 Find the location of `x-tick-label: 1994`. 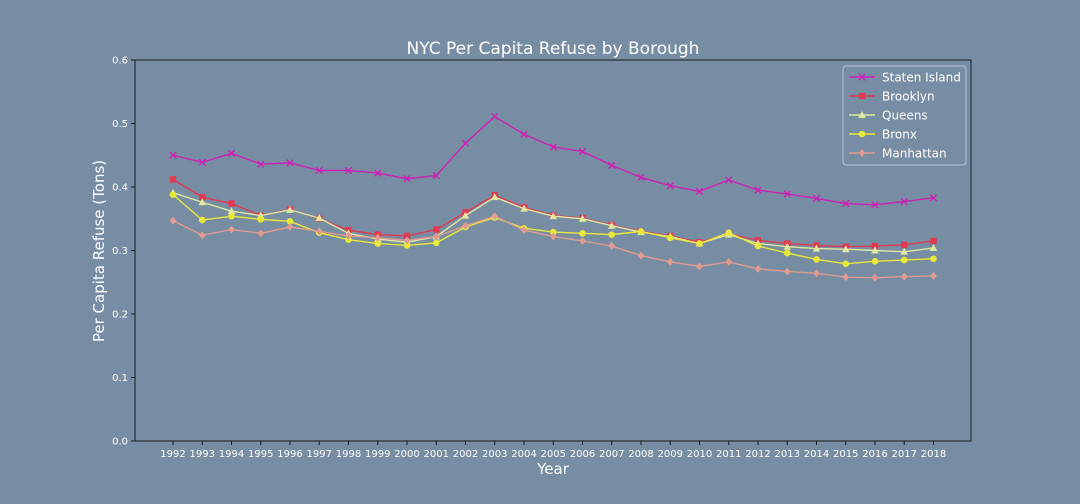

x-tick-label: 1994 is located at coordinates (231, 454).